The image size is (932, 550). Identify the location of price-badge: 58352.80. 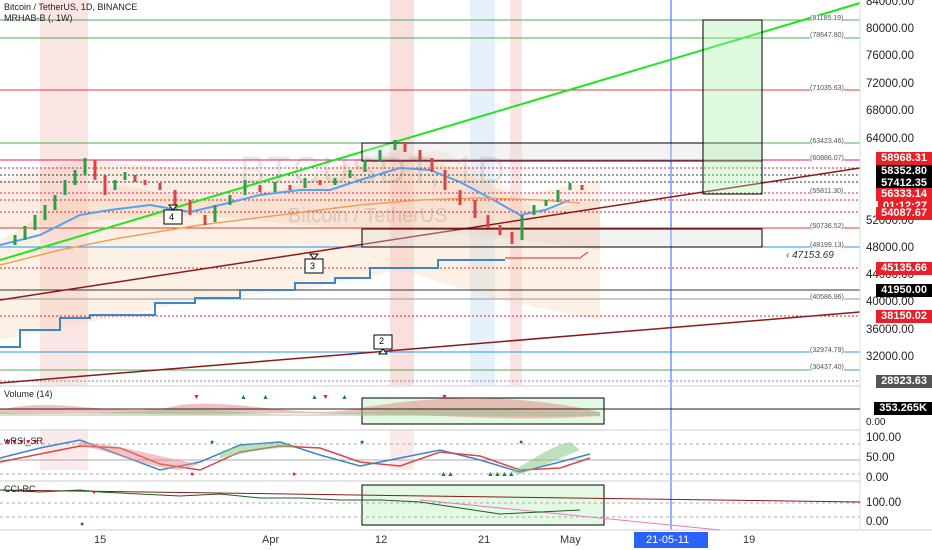
(904, 171).